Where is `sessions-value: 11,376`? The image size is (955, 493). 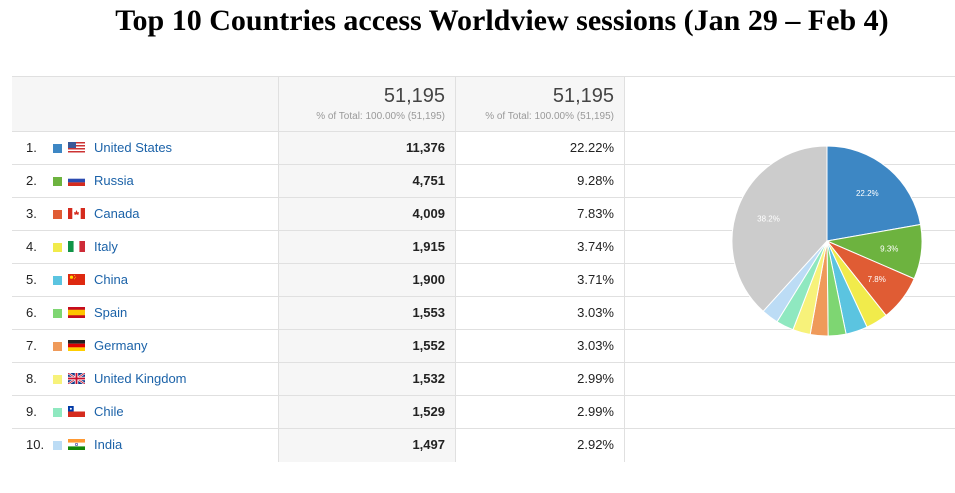
sessions-value: 11,376 is located at coordinates (366, 148).